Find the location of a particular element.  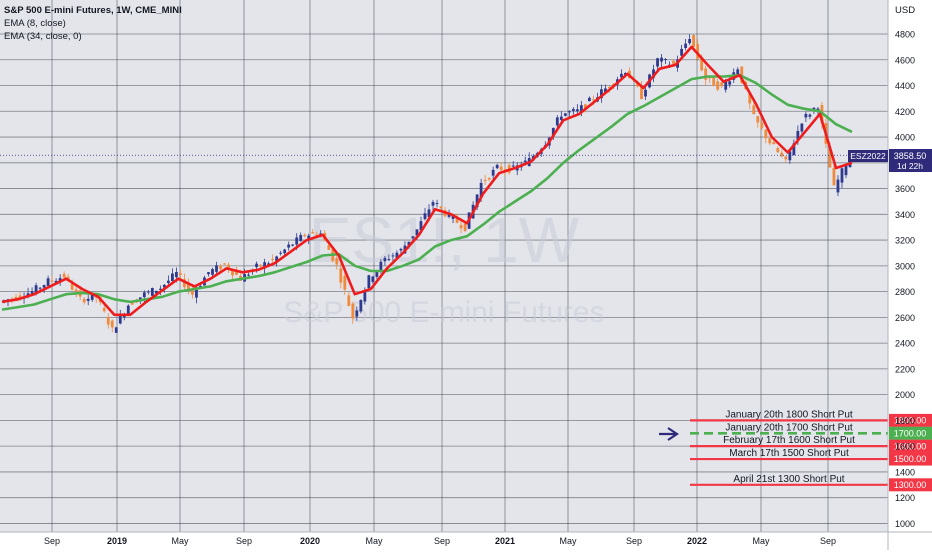

y-tick-label: 2200 is located at coordinates (905, 369).